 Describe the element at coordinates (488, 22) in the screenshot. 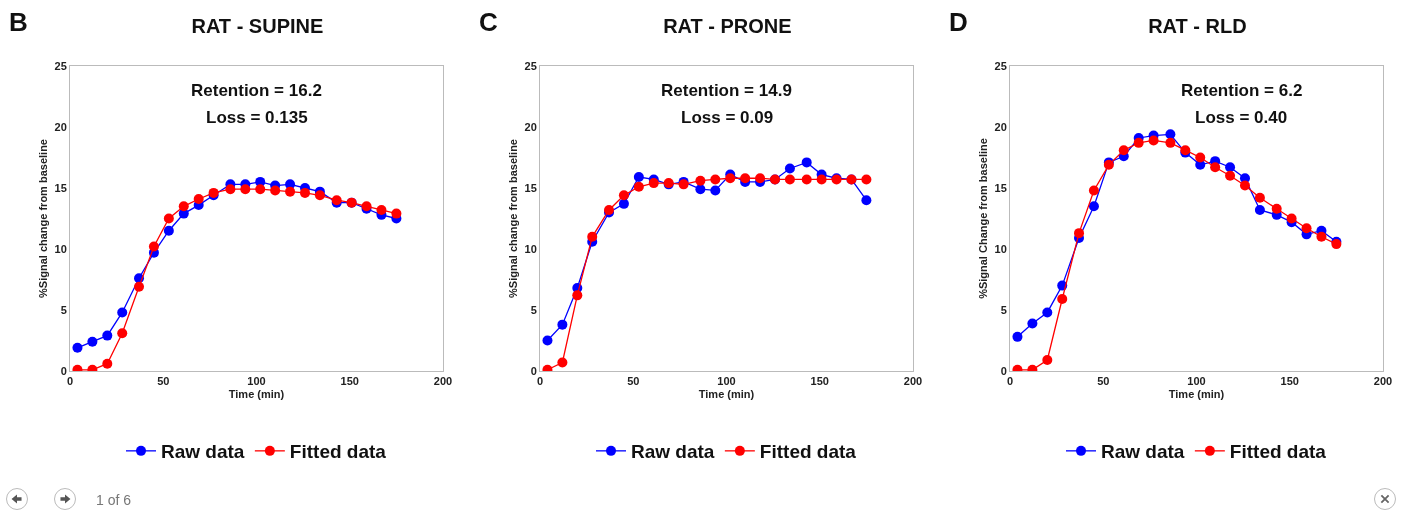

I see `text: C` at that location.